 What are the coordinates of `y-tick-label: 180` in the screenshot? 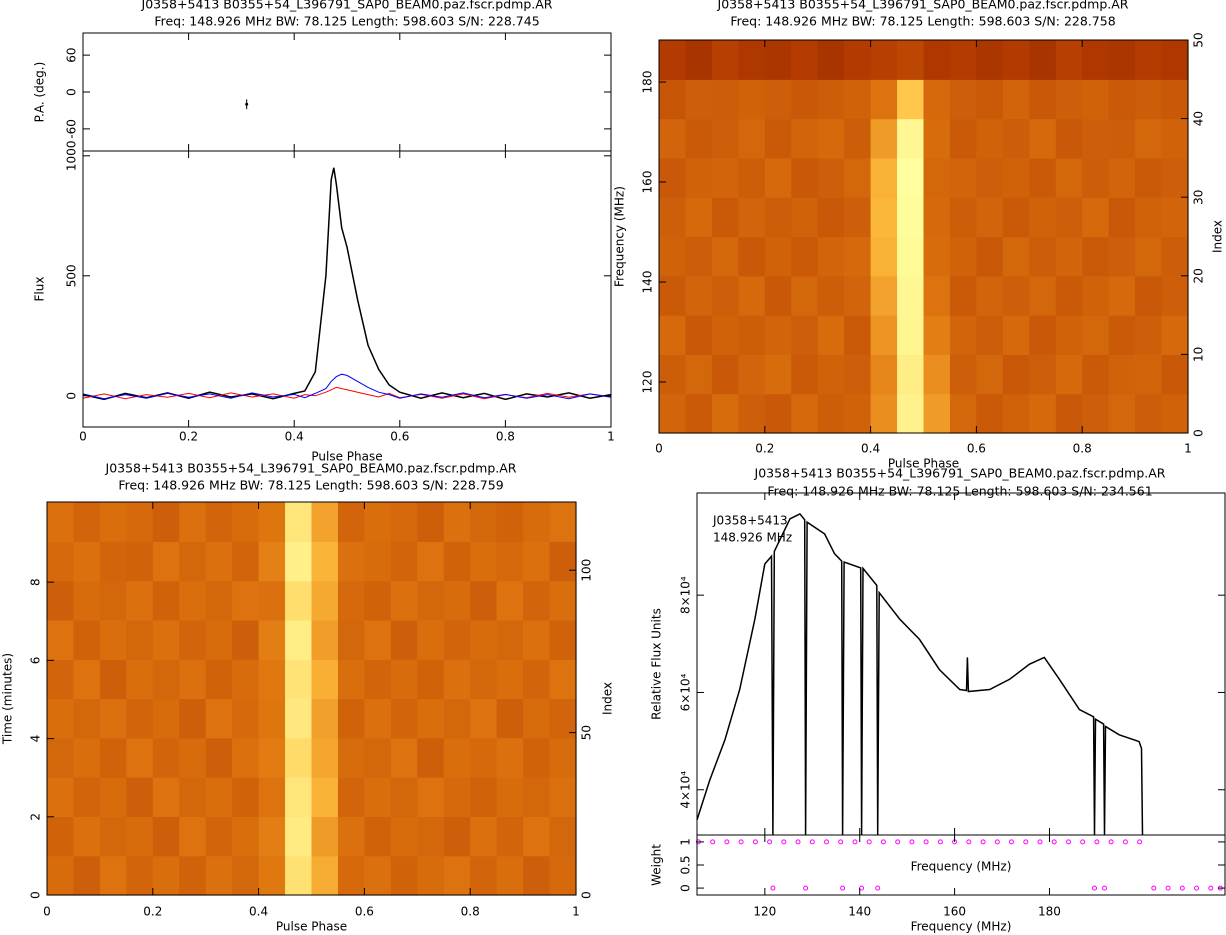 It's located at (648, 82).